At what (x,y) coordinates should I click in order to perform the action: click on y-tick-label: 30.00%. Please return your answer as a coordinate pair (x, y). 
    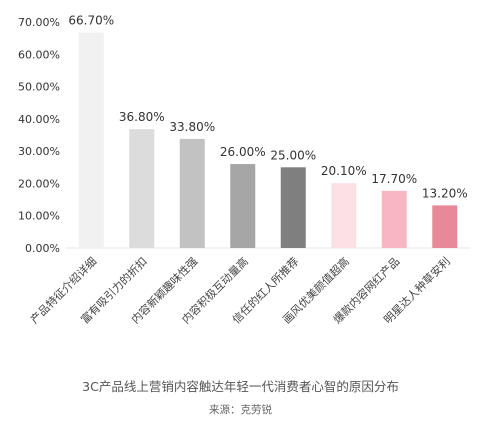
    Looking at the image, I should click on (39, 151).